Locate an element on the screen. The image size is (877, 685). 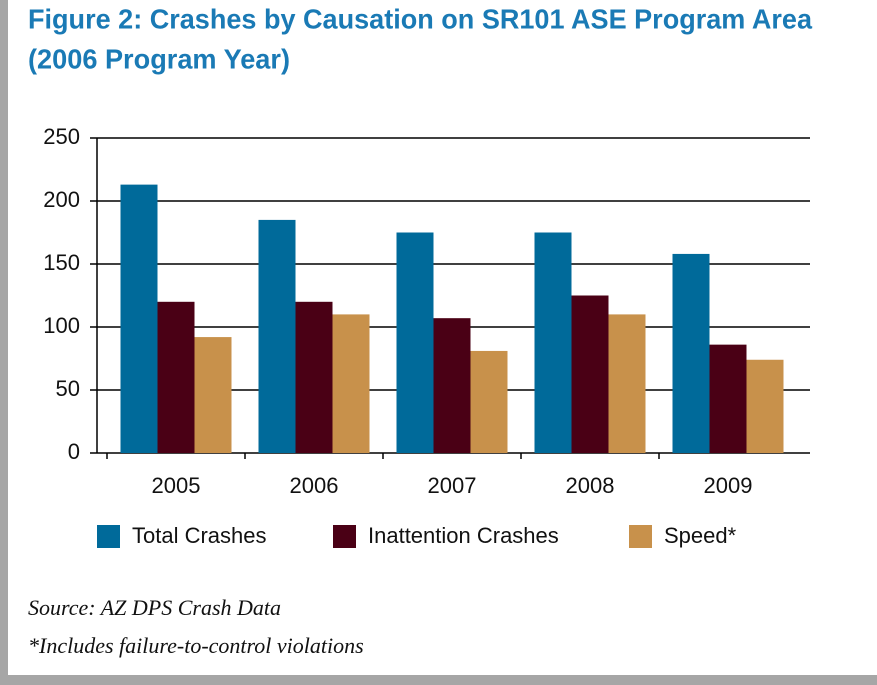
frame-bottom is located at coordinates (438, 680).